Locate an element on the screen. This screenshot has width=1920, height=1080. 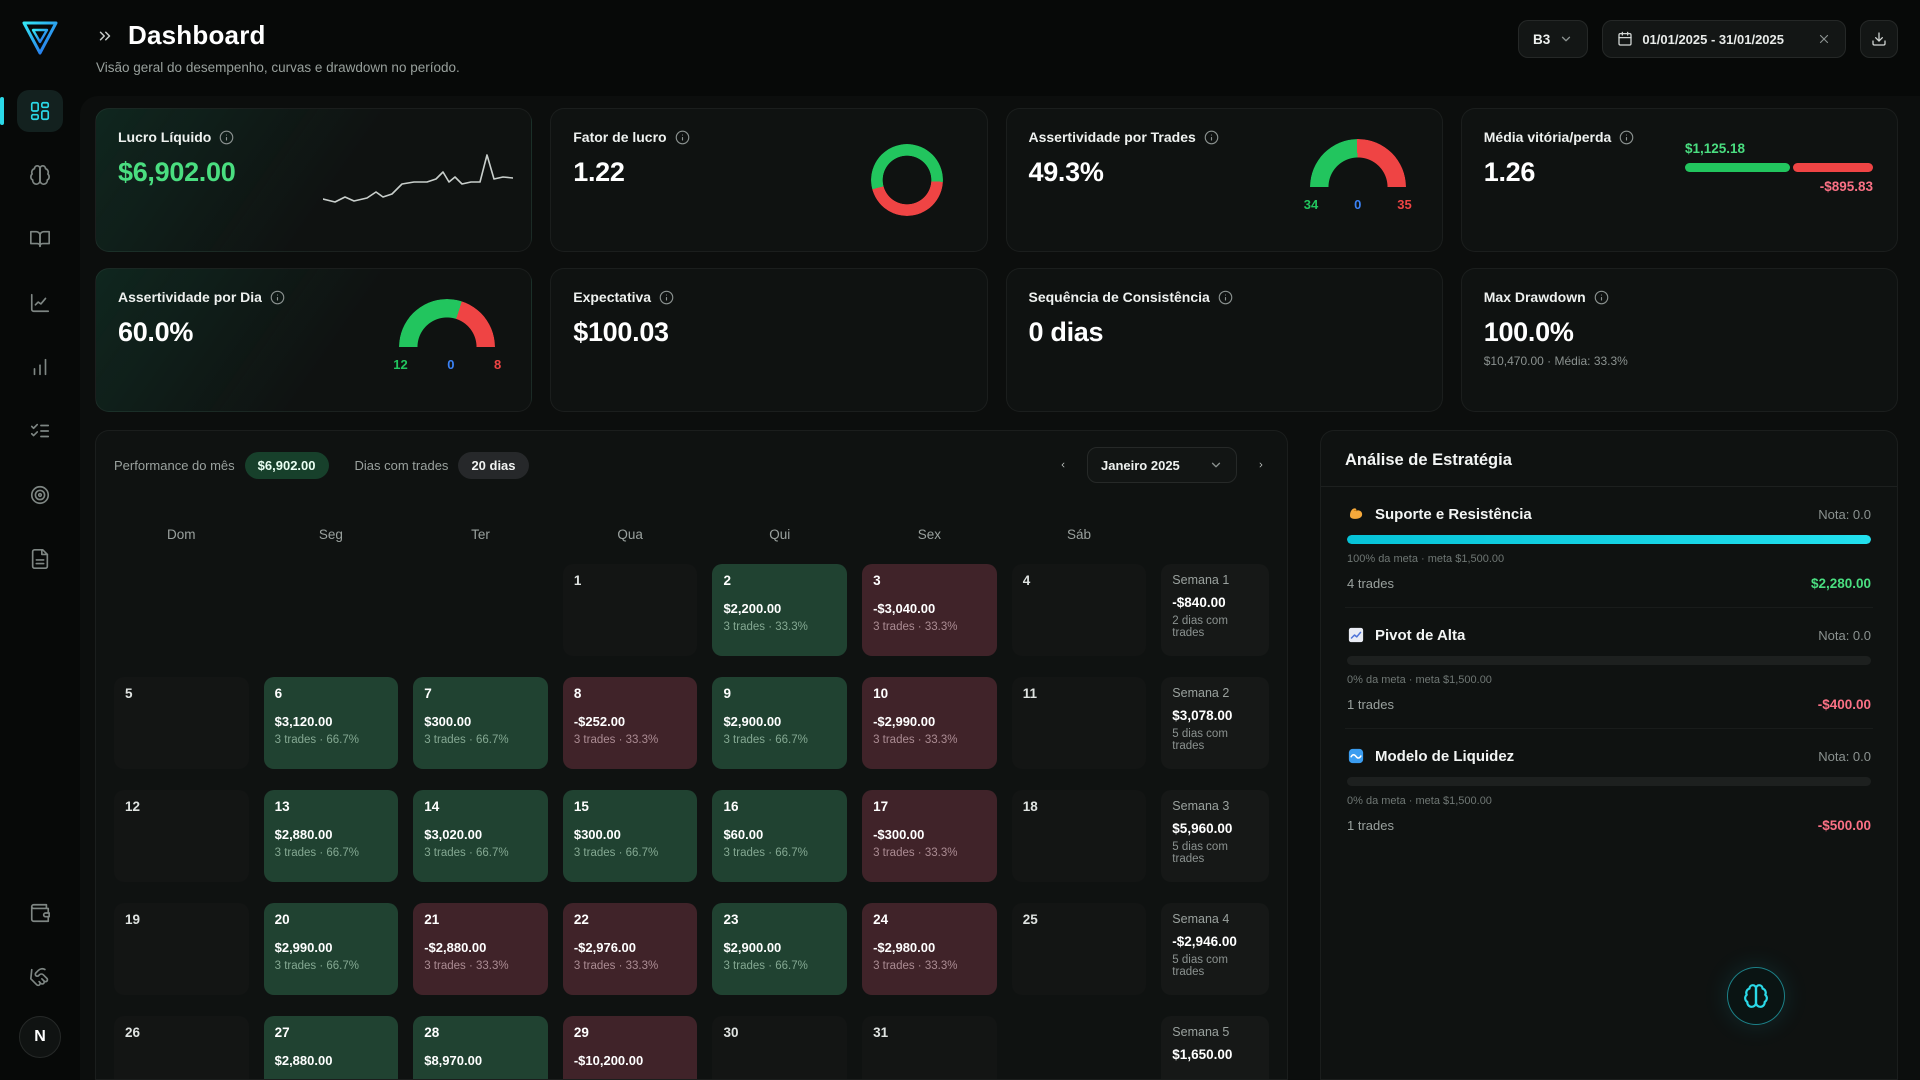
kpi-value: 60.0% is located at coordinates (156, 332).